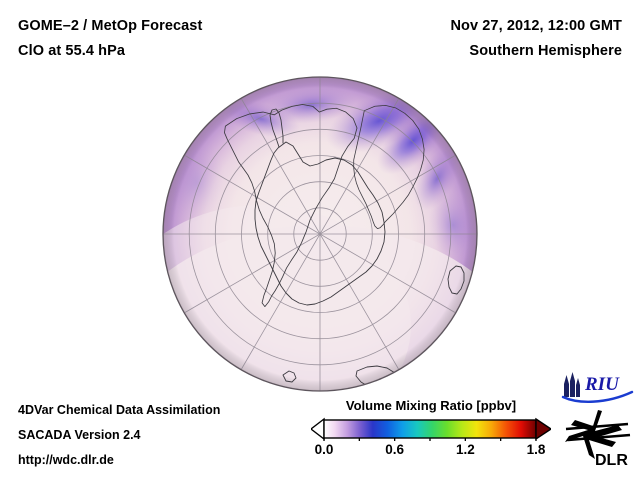 The width and height of the screenshot is (640, 480). What do you see at coordinates (536, 26) in the screenshot?
I see `forecast-datetime: Nov 27, 2012, 12:00 GMT` at bounding box center [536, 26].